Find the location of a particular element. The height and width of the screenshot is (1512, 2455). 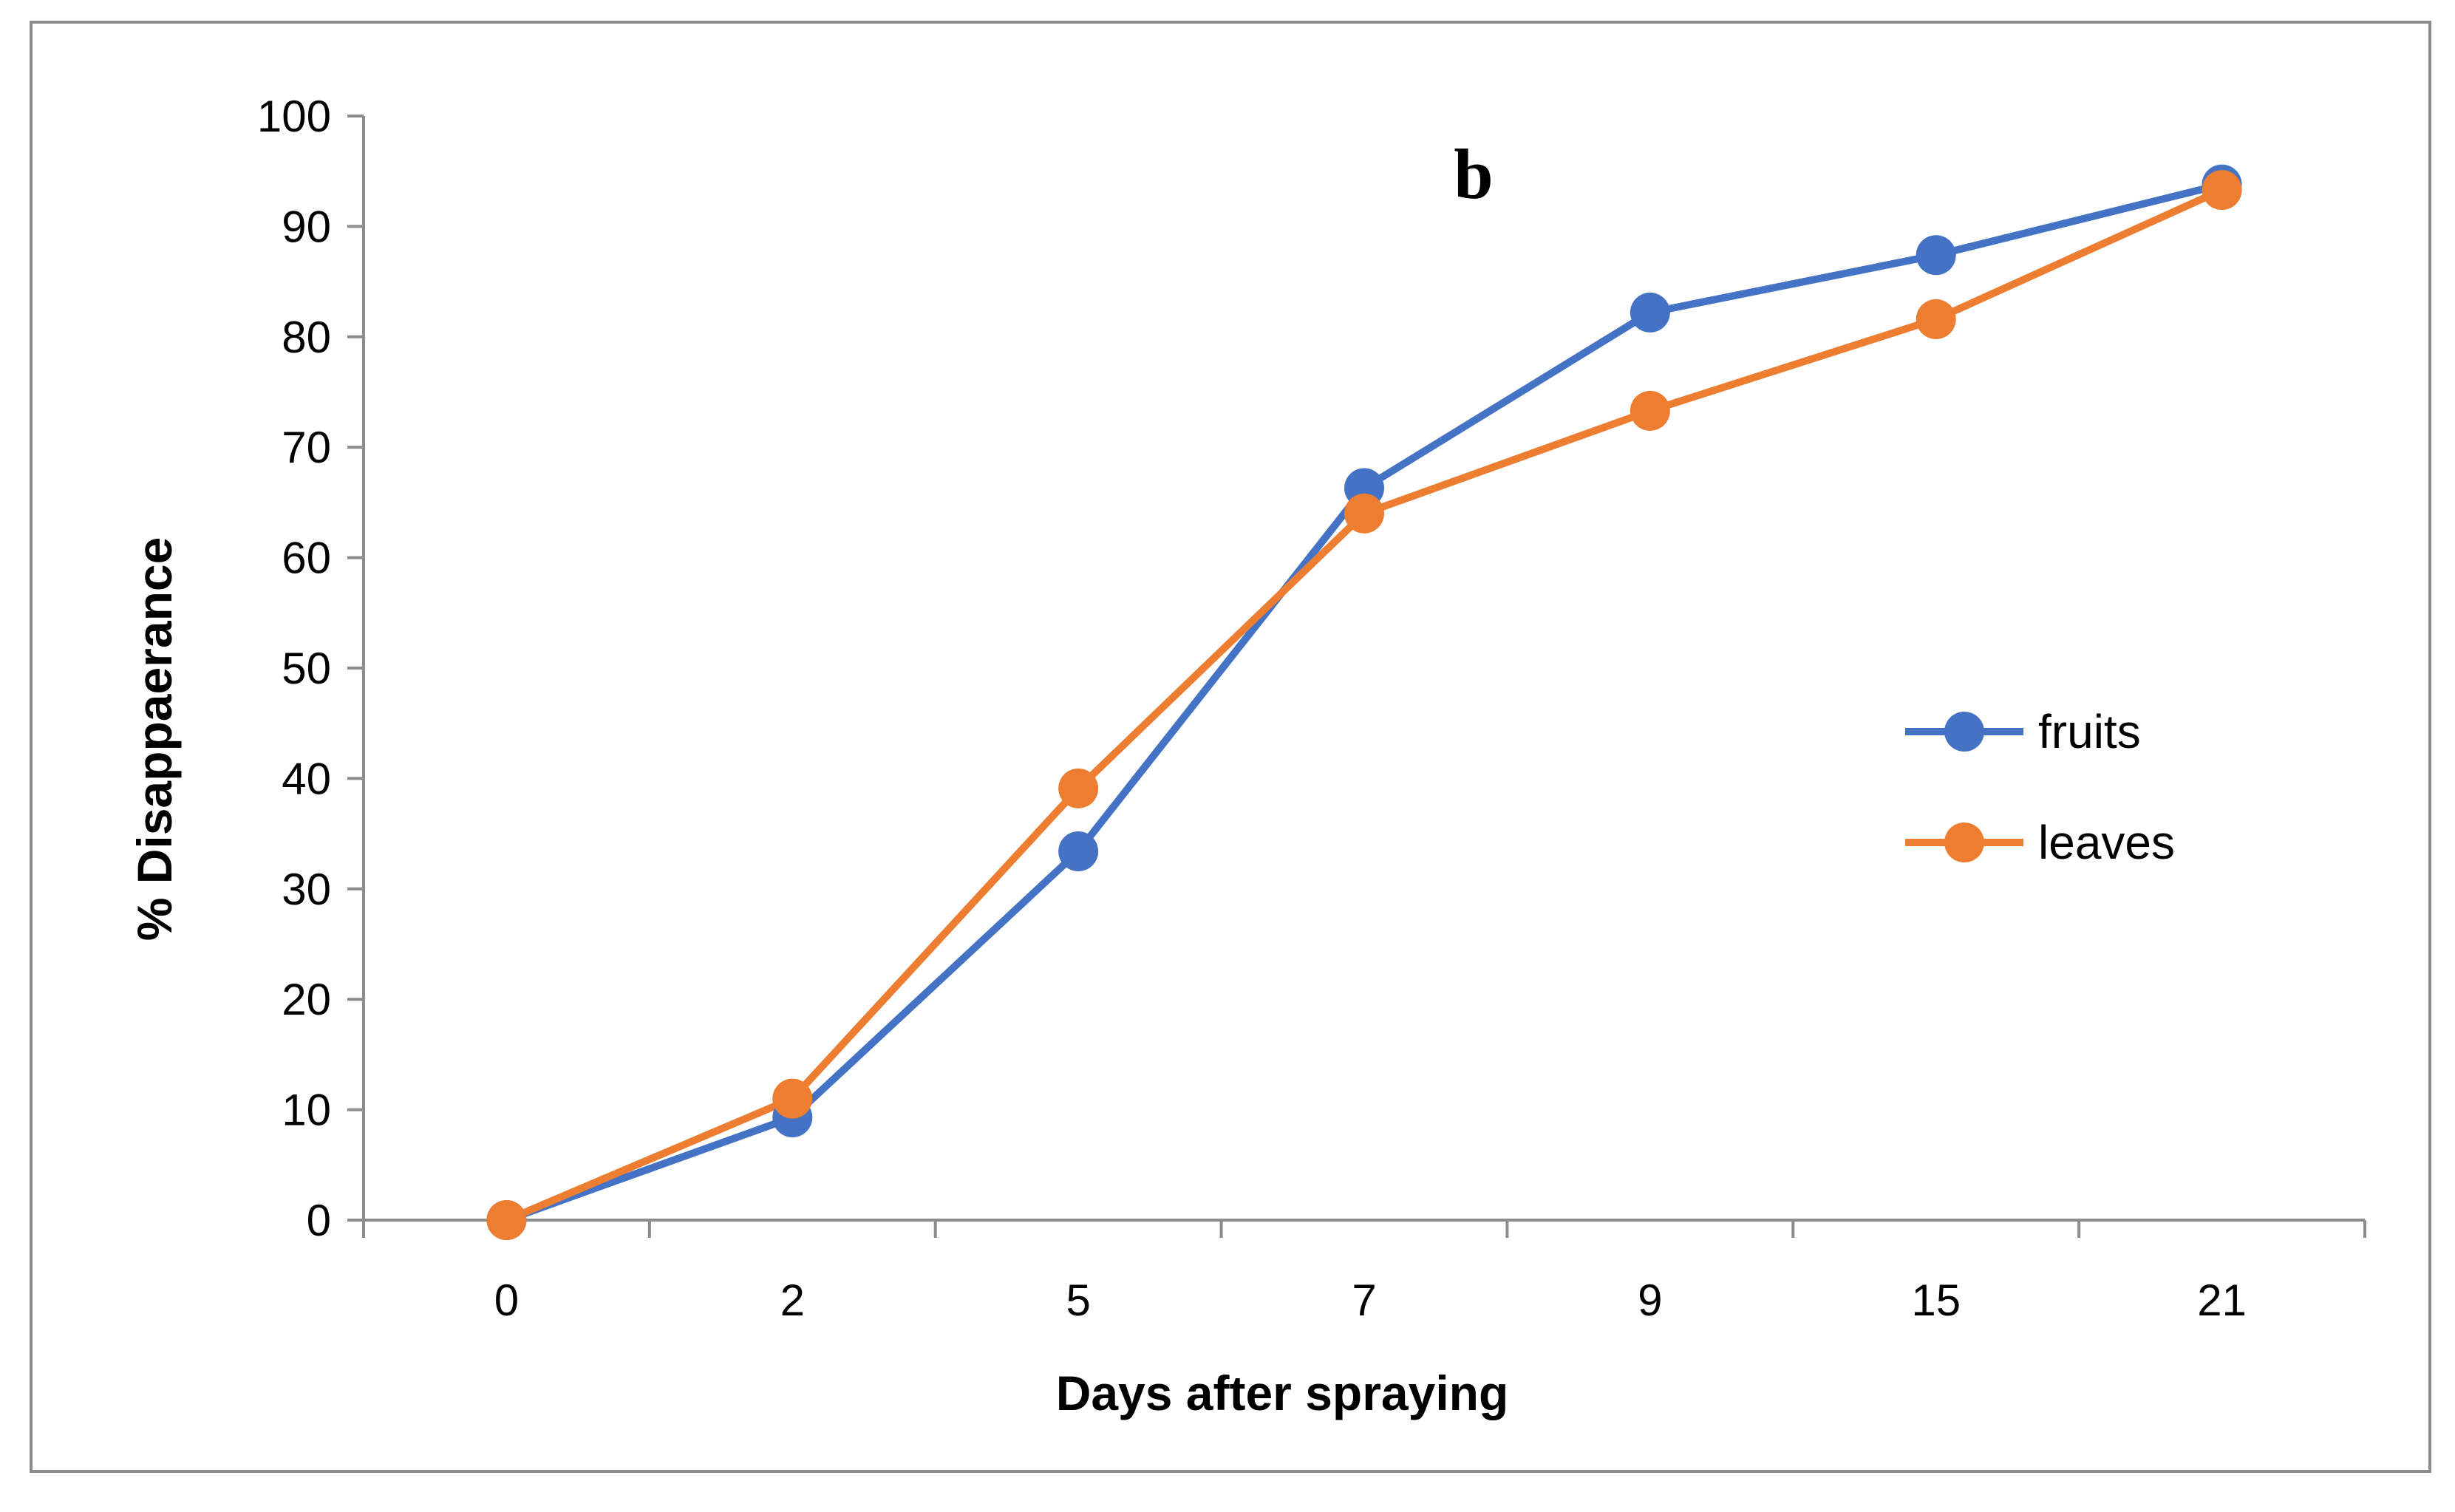

y-tick-label: 50 is located at coordinates (306, 668).